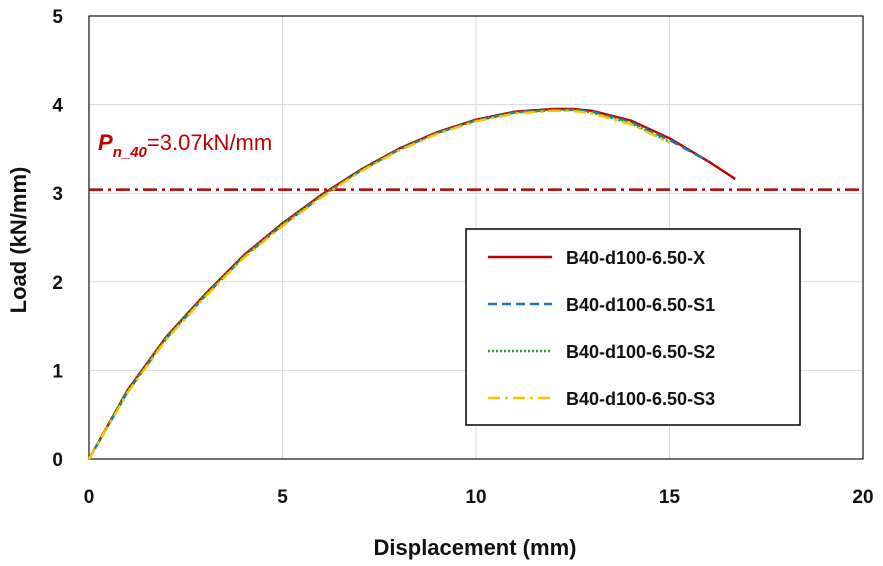 This screenshot has width=883, height=566. What do you see at coordinates (57, 239) in the screenshot?
I see `y-tick-labels: 0 1 2 3 4 5` at bounding box center [57, 239].